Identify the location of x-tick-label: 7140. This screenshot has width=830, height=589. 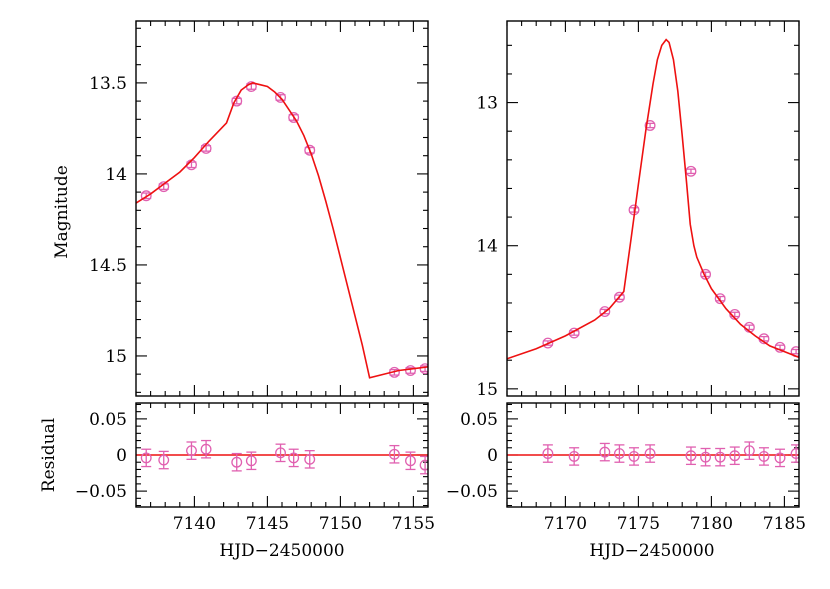
(194, 524).